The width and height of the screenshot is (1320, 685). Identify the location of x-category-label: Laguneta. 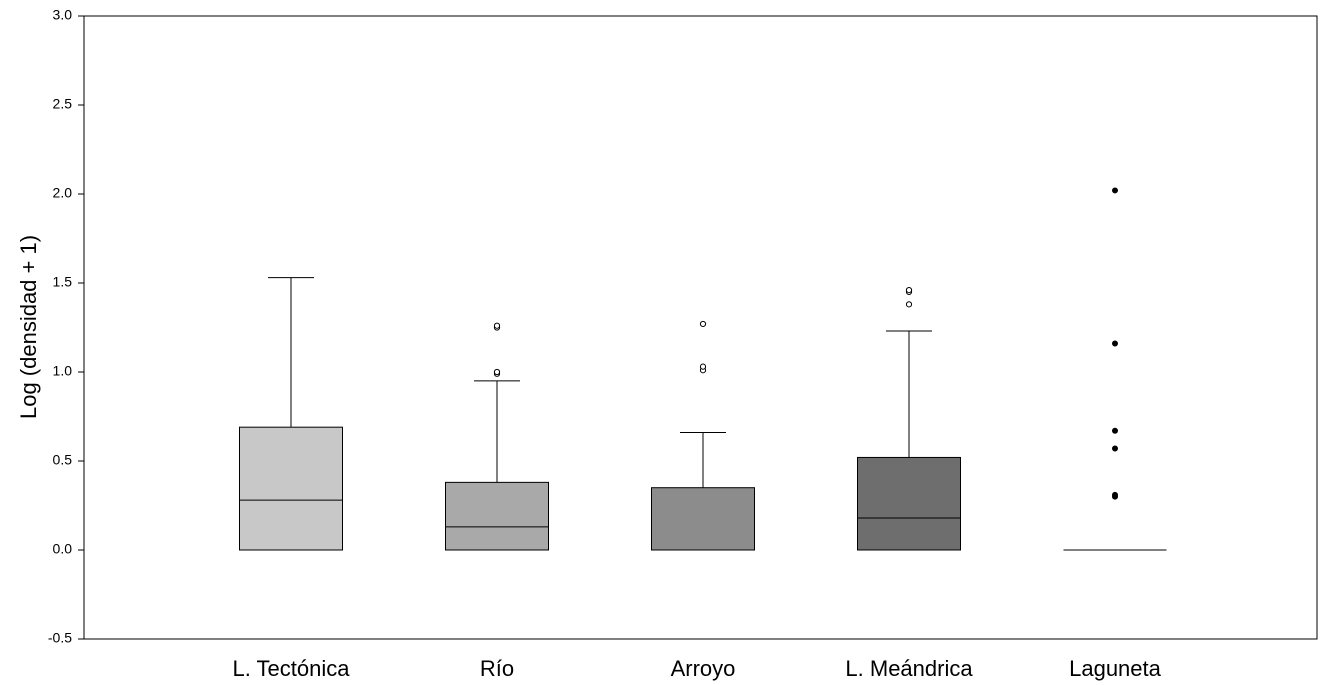
(1115, 668).